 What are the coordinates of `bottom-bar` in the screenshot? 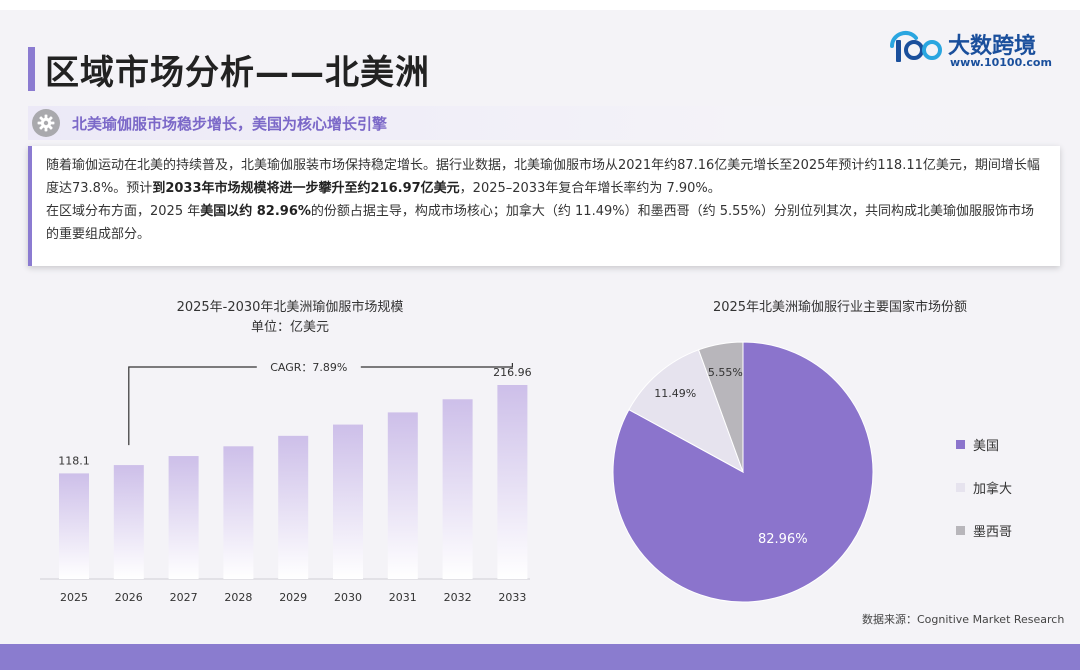 It's located at (540, 657).